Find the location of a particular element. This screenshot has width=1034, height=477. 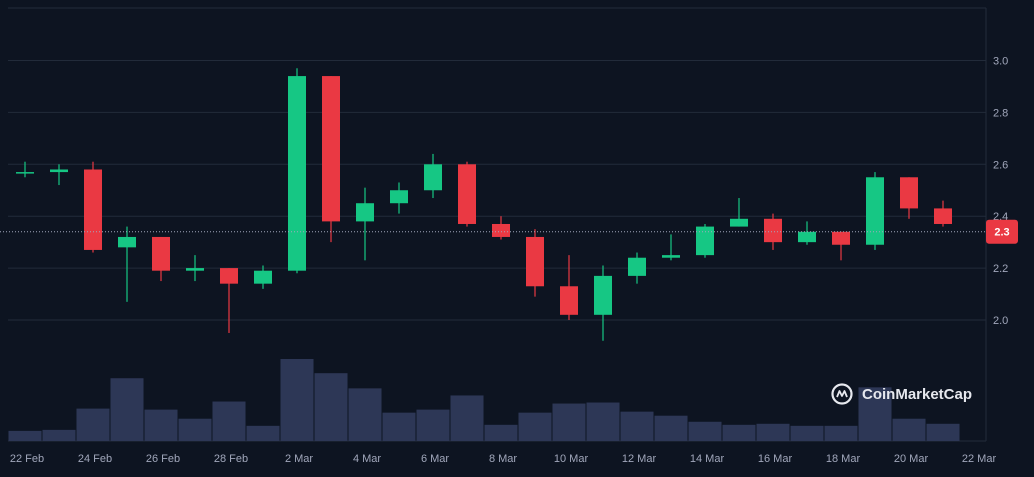

x-tick-label: 24 Feb is located at coordinates (95, 459).